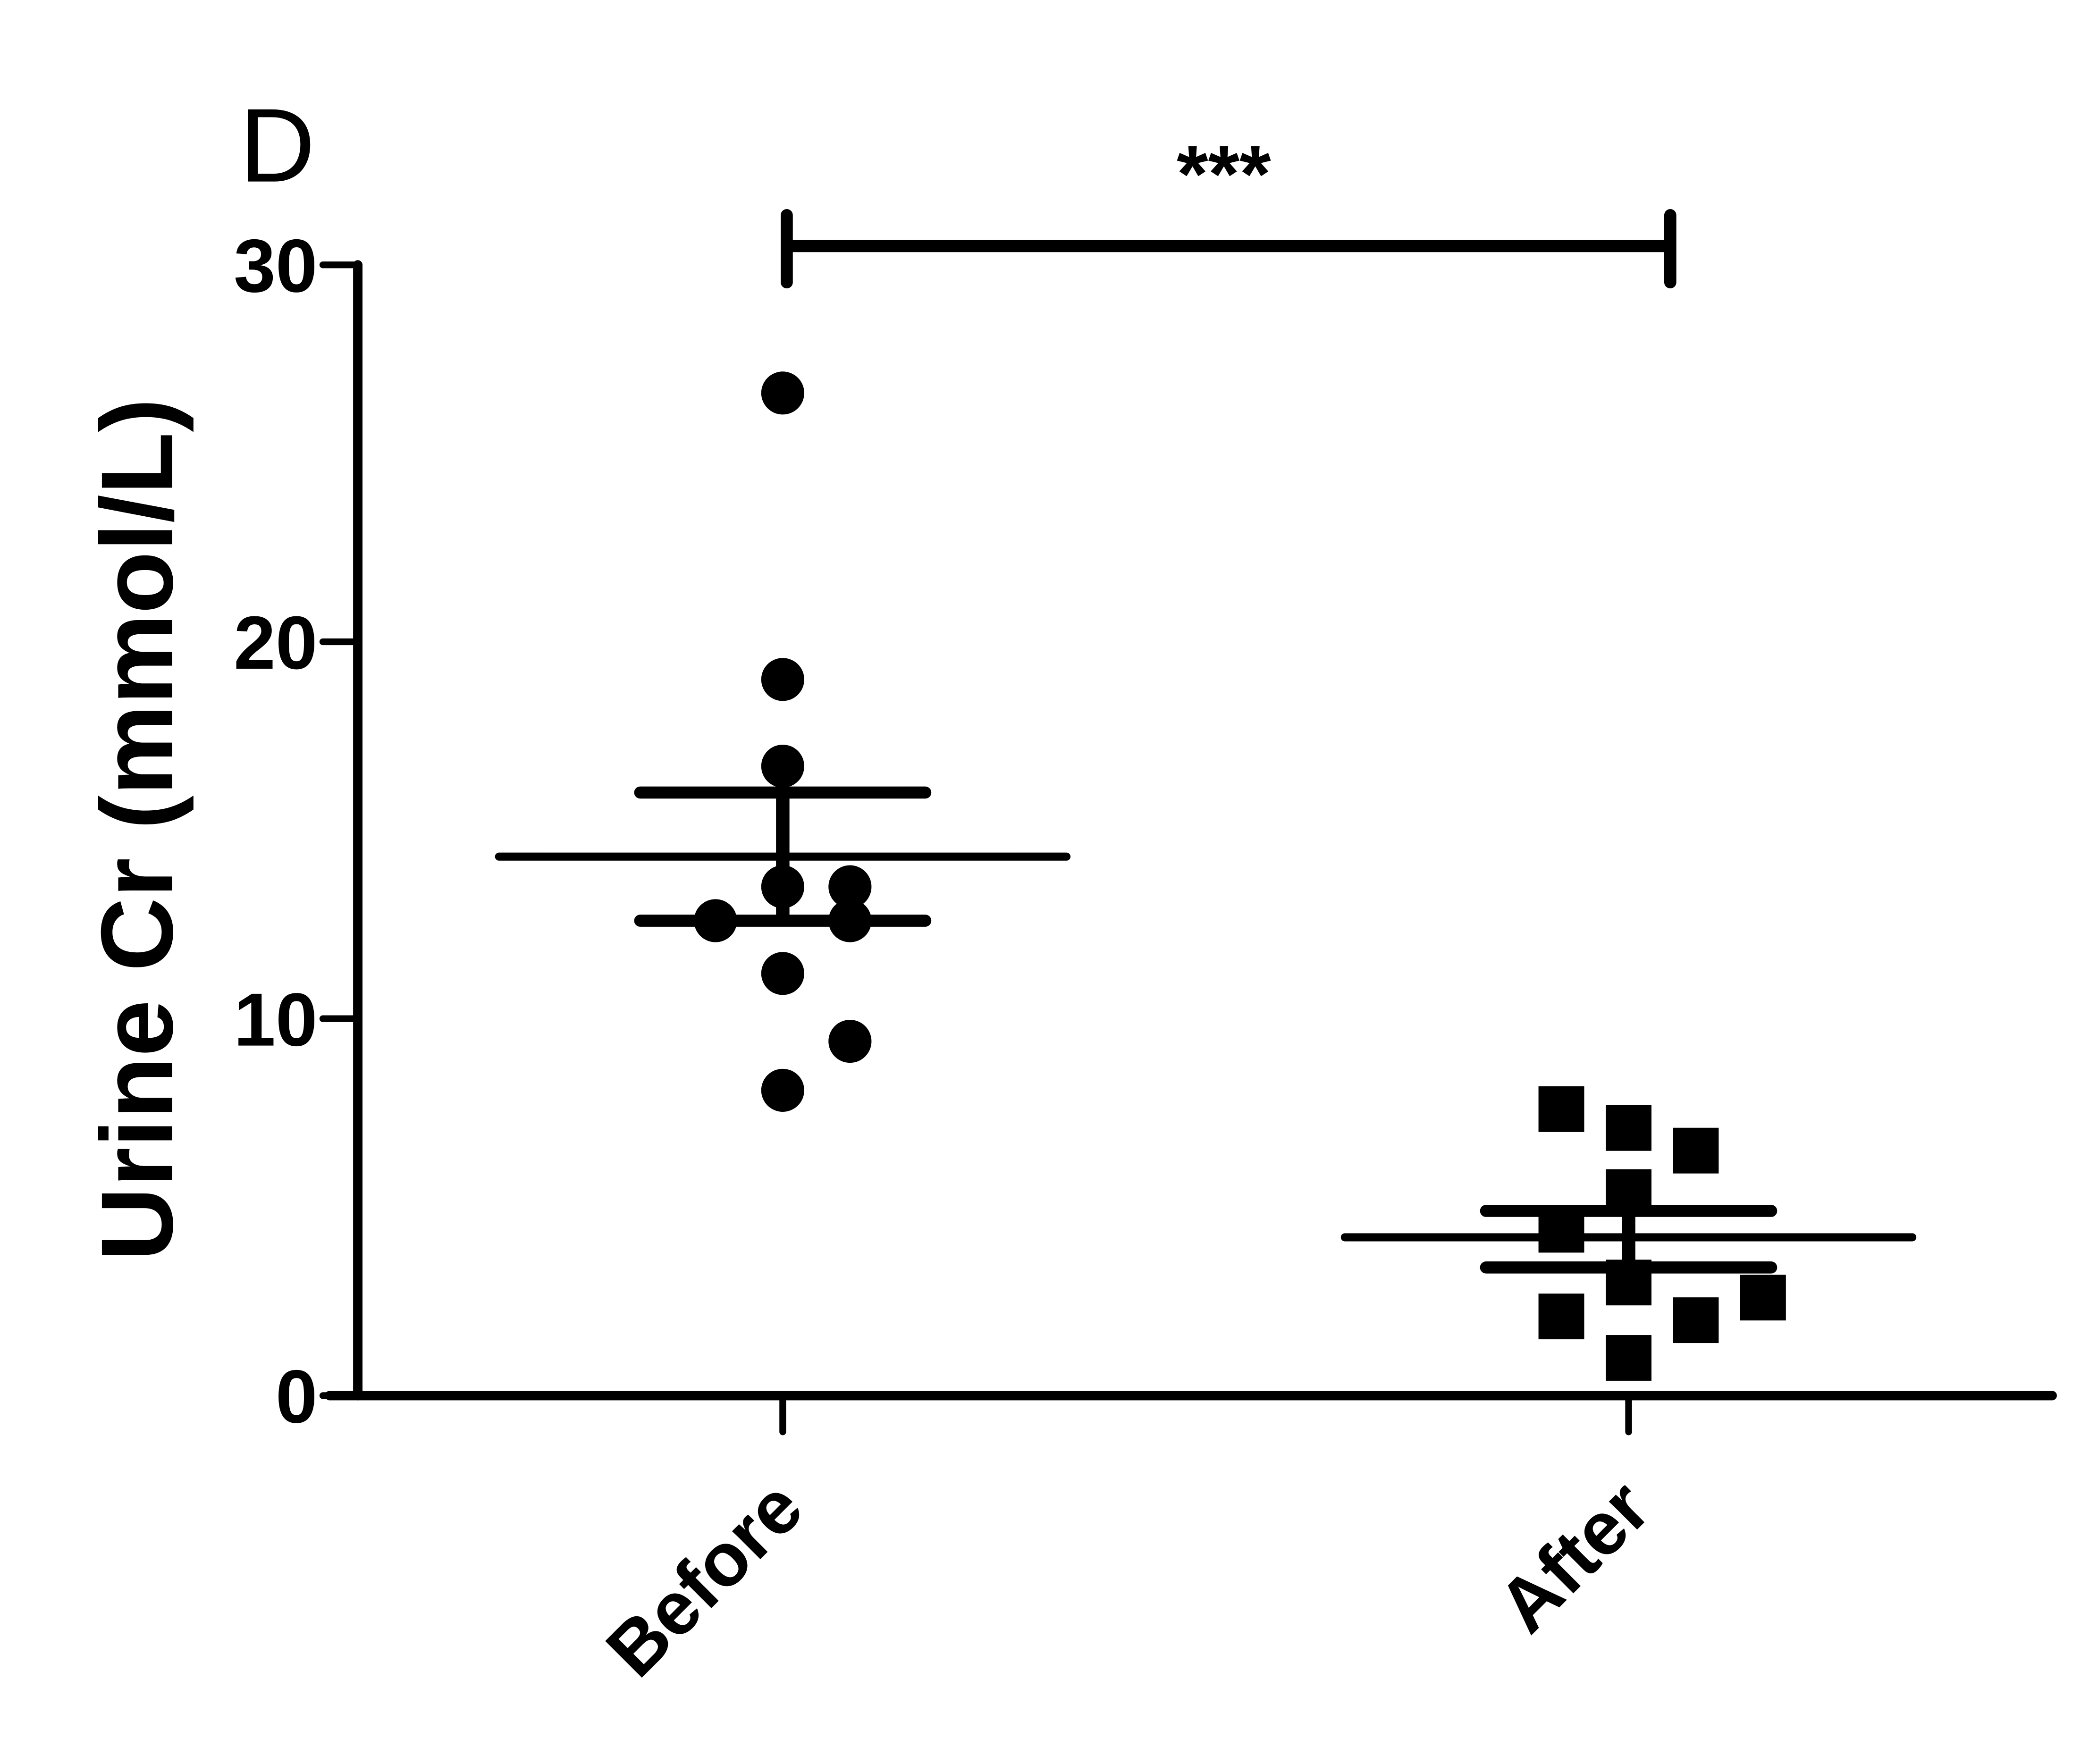 This screenshot has height=1764, width=2098. What do you see at coordinates (1229, 249) in the screenshot?
I see `significance-bracket` at bounding box center [1229, 249].